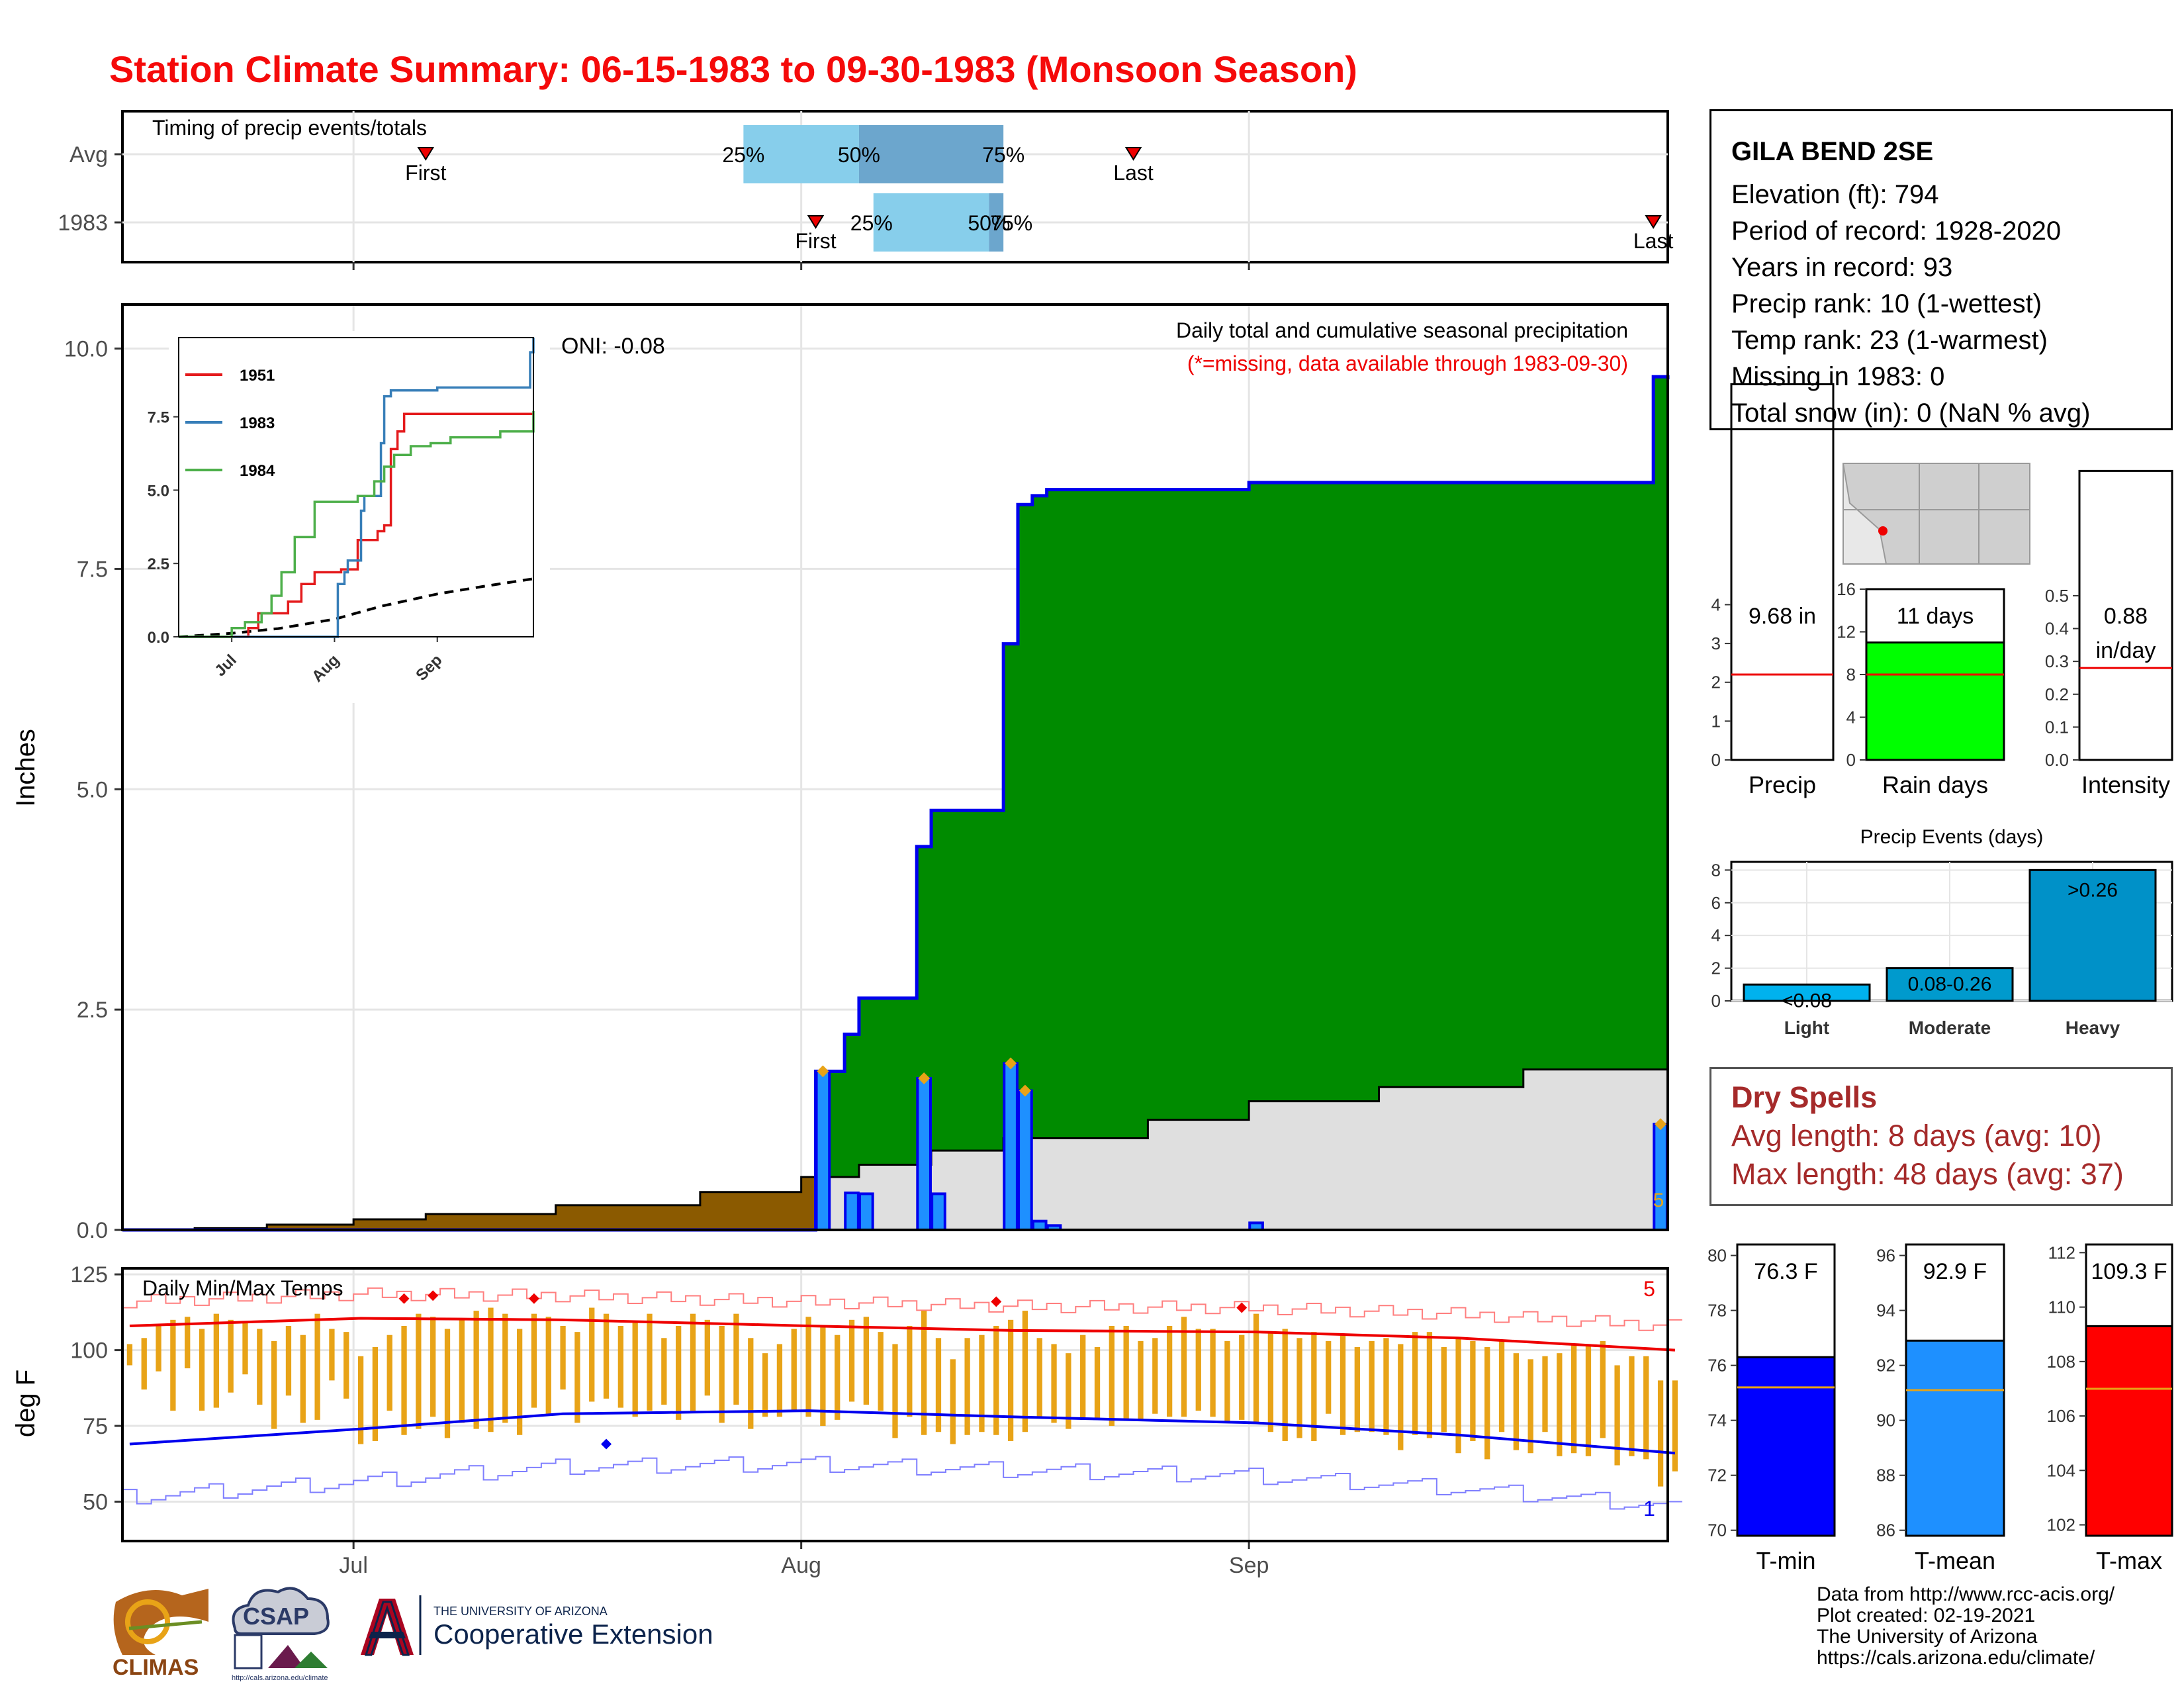 This screenshot has height=1688, width=2184. What do you see at coordinates (1885, 1256) in the screenshot?
I see `temp-mean-1-ytick-label: 96` at bounding box center [1885, 1256].